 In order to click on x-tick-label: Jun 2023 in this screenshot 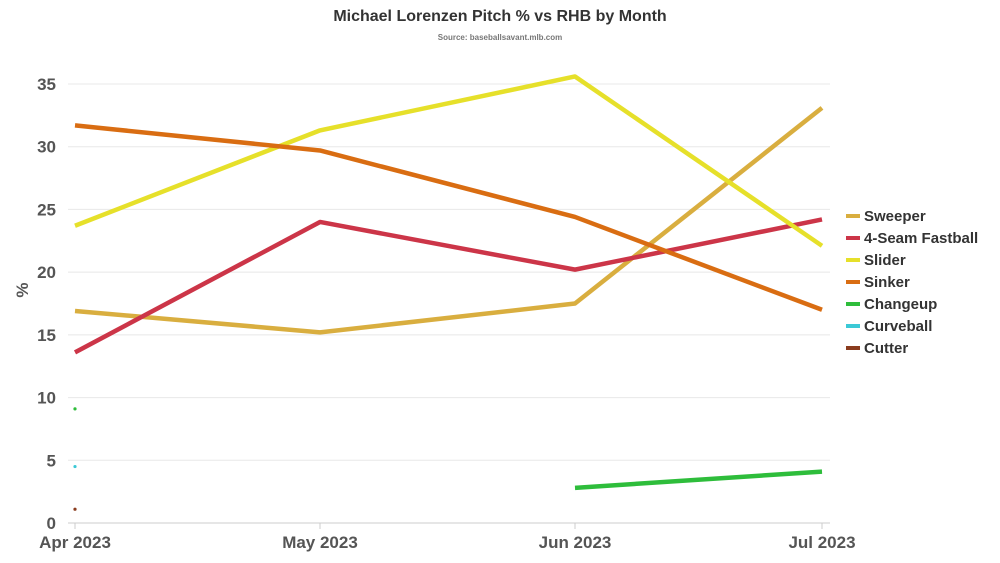, I will do `click(575, 542)`.